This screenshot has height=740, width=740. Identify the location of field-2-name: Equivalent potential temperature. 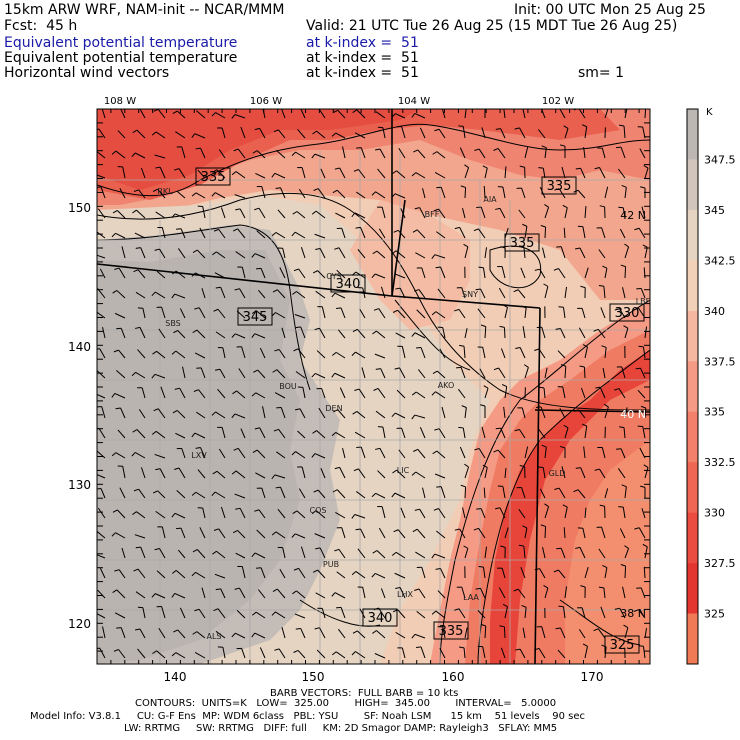
(121, 58).